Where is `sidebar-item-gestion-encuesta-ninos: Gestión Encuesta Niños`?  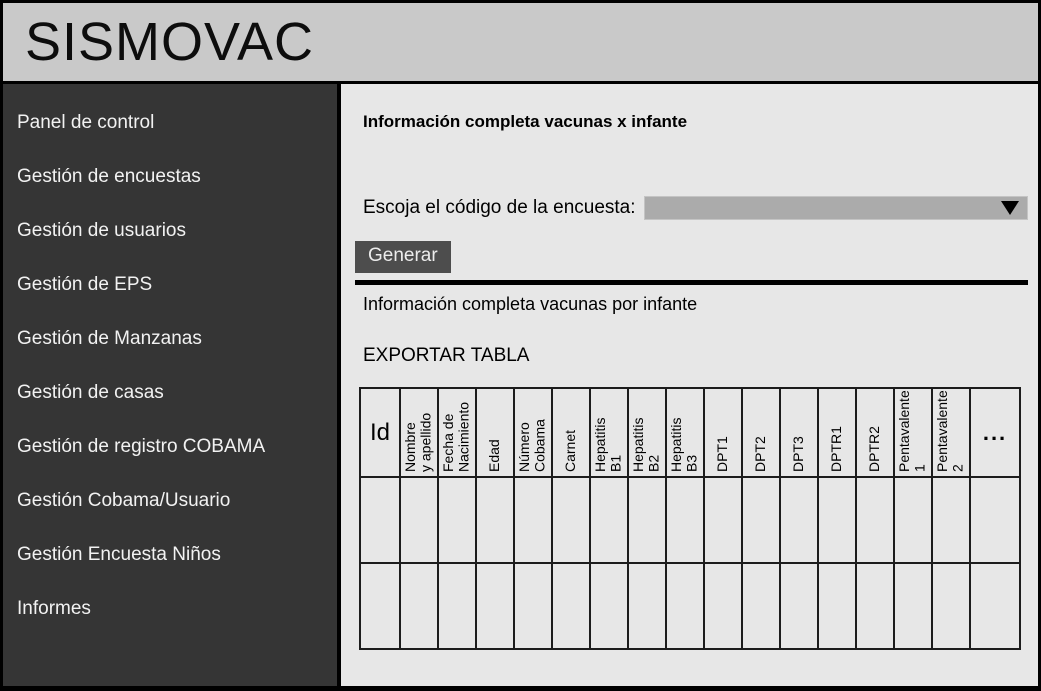 sidebar-item-gestion-encuesta-ninos: Gestión Encuesta Niños is located at coordinates (119, 554).